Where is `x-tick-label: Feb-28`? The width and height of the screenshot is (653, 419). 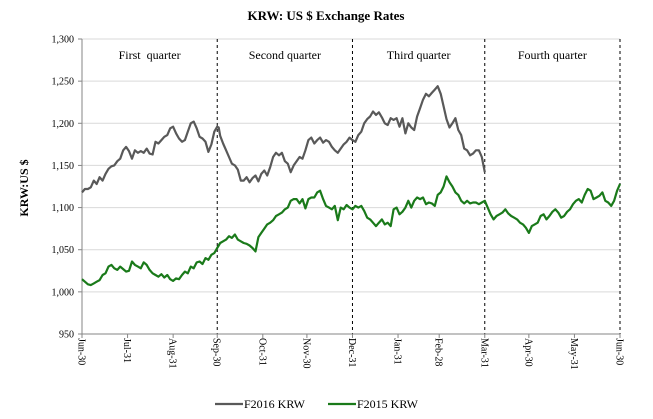 x-tick-label: Feb-28 is located at coordinates (438, 352).